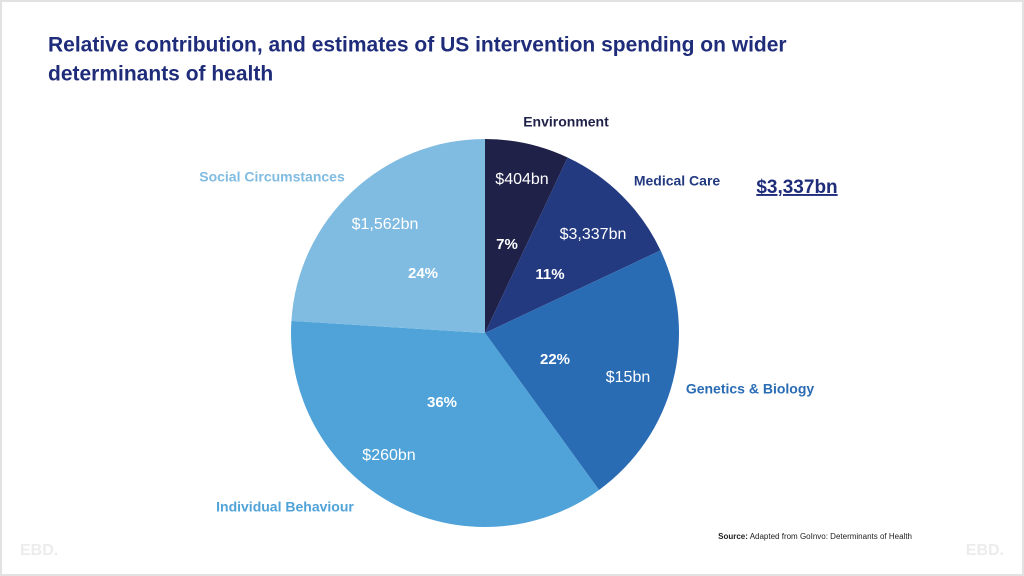  I want to click on spending-label: $15bn, so click(628, 377).